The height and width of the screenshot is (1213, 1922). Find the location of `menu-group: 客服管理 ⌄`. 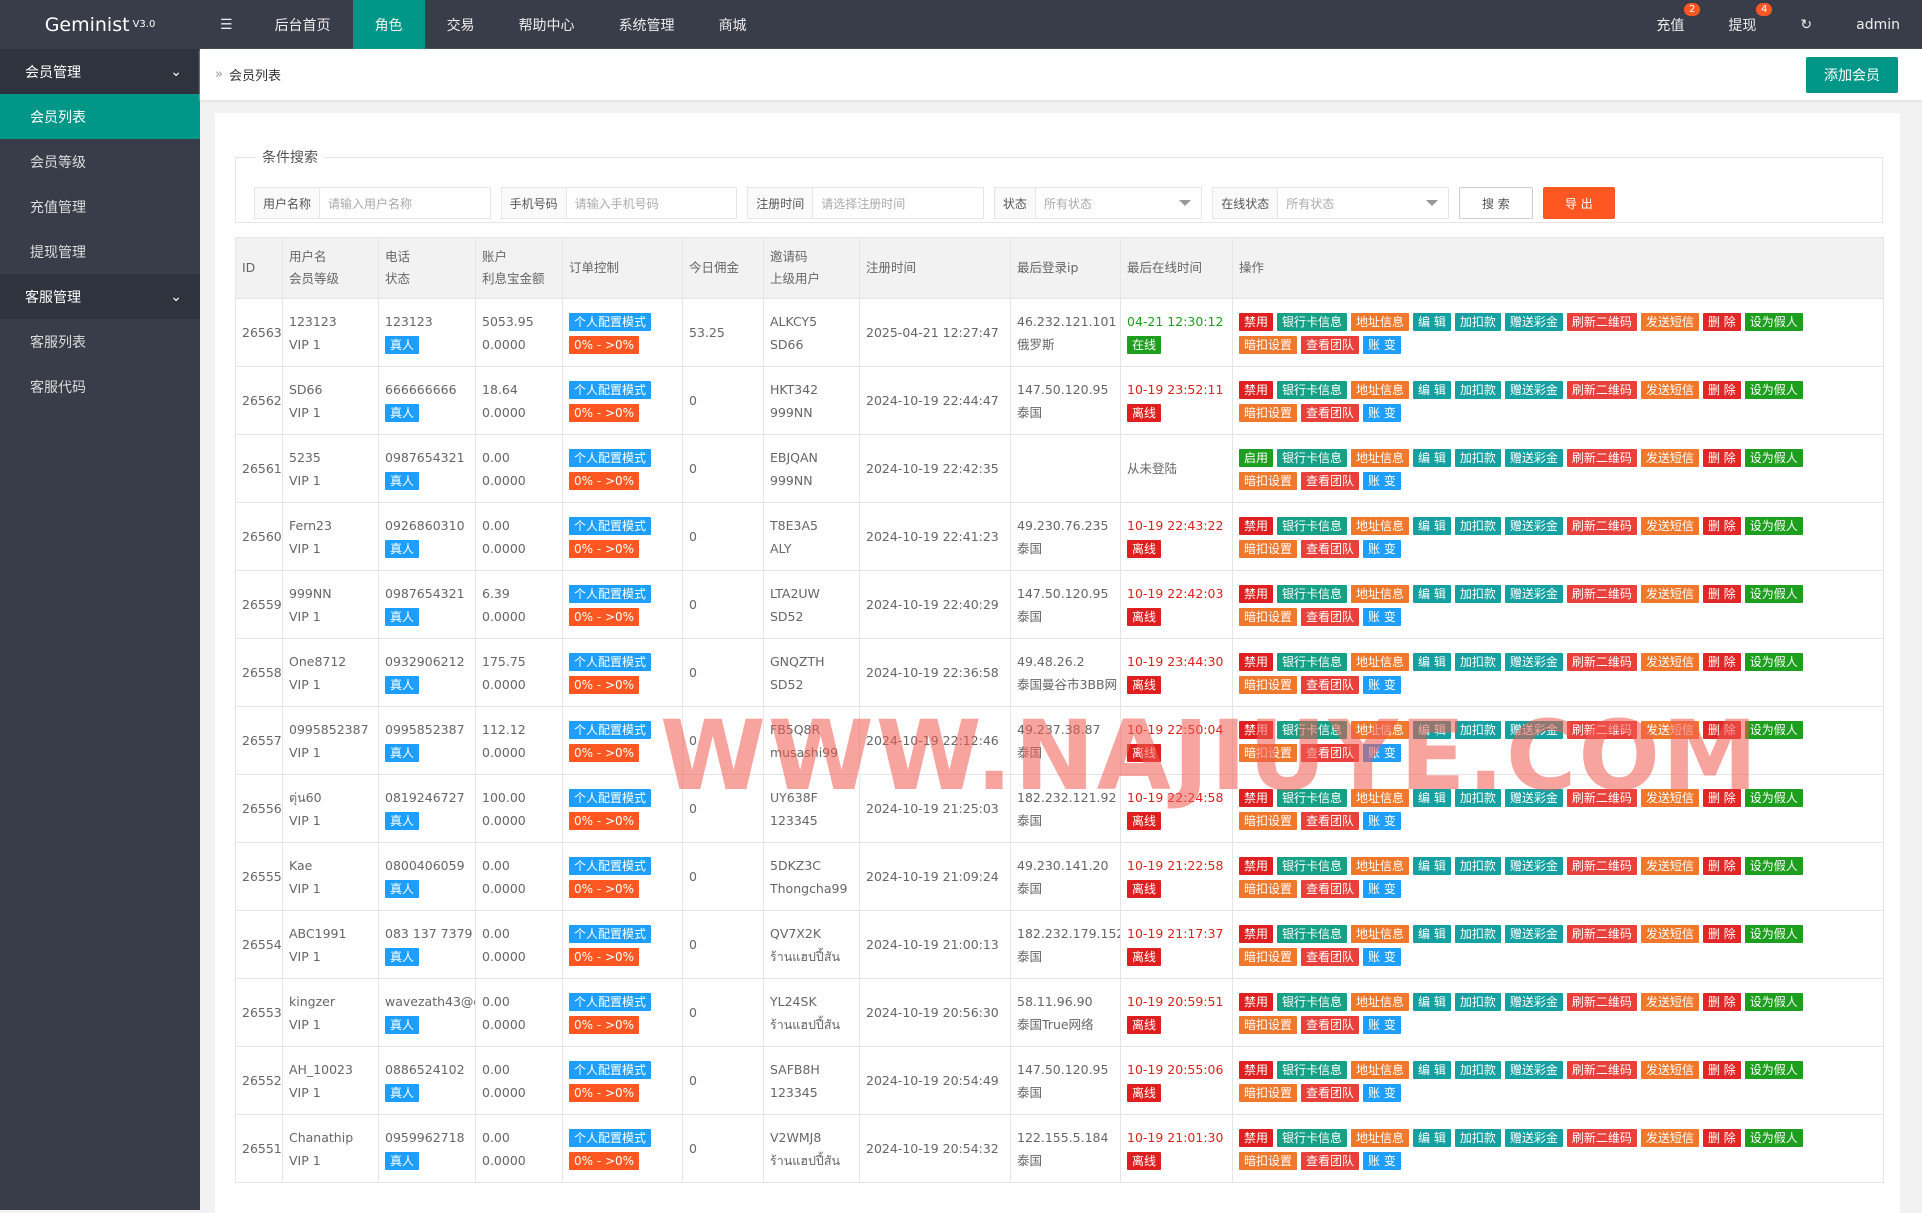

menu-group: 客服管理 ⌄ is located at coordinates (100, 296).